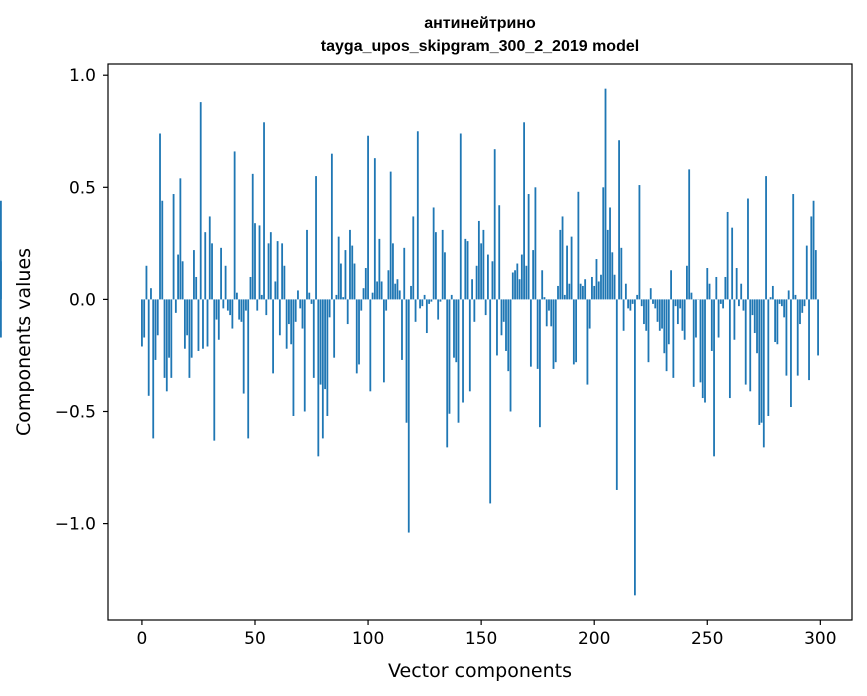 This screenshot has height=696, width=867. Describe the element at coordinates (81, 300) in the screenshot. I see `y-axis: 1.0 0.5 0.0 −0.5 −1.0` at that location.